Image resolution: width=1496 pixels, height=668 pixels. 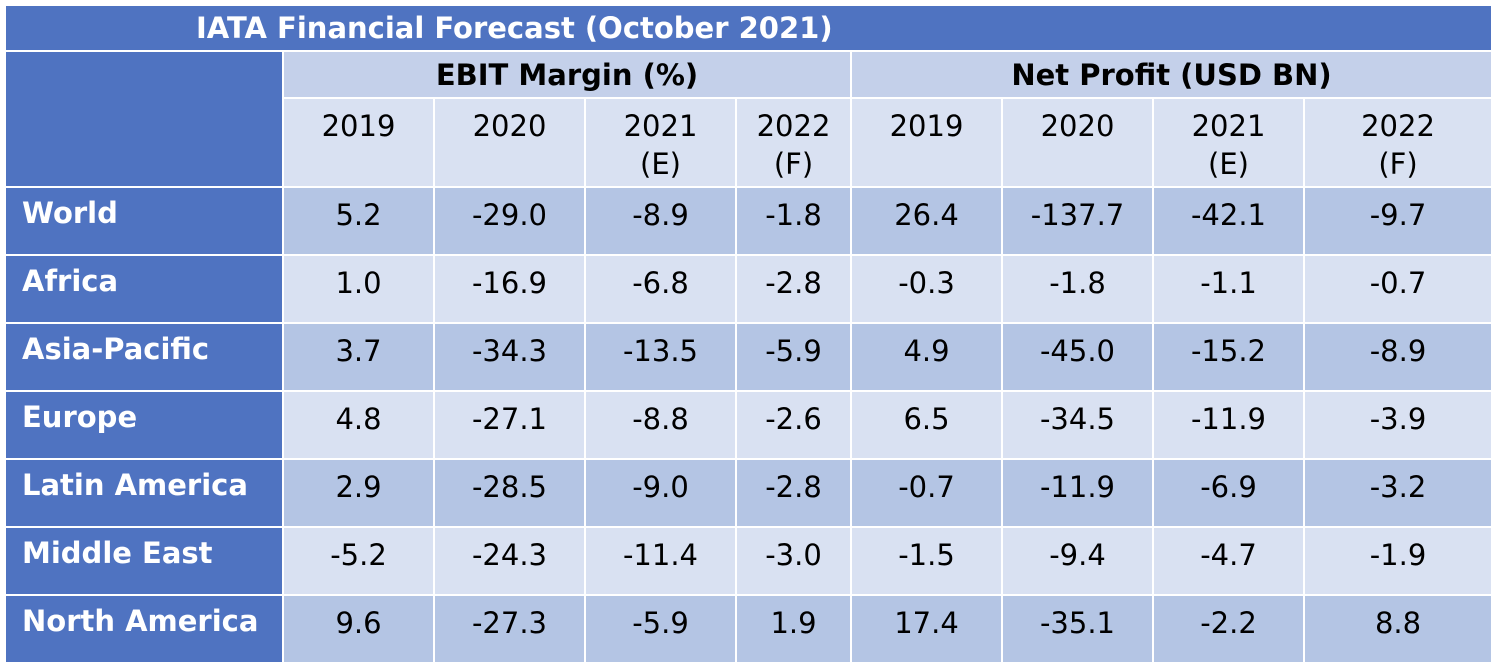 I want to click on value-cell: -137.7, so click(x=1077, y=221).